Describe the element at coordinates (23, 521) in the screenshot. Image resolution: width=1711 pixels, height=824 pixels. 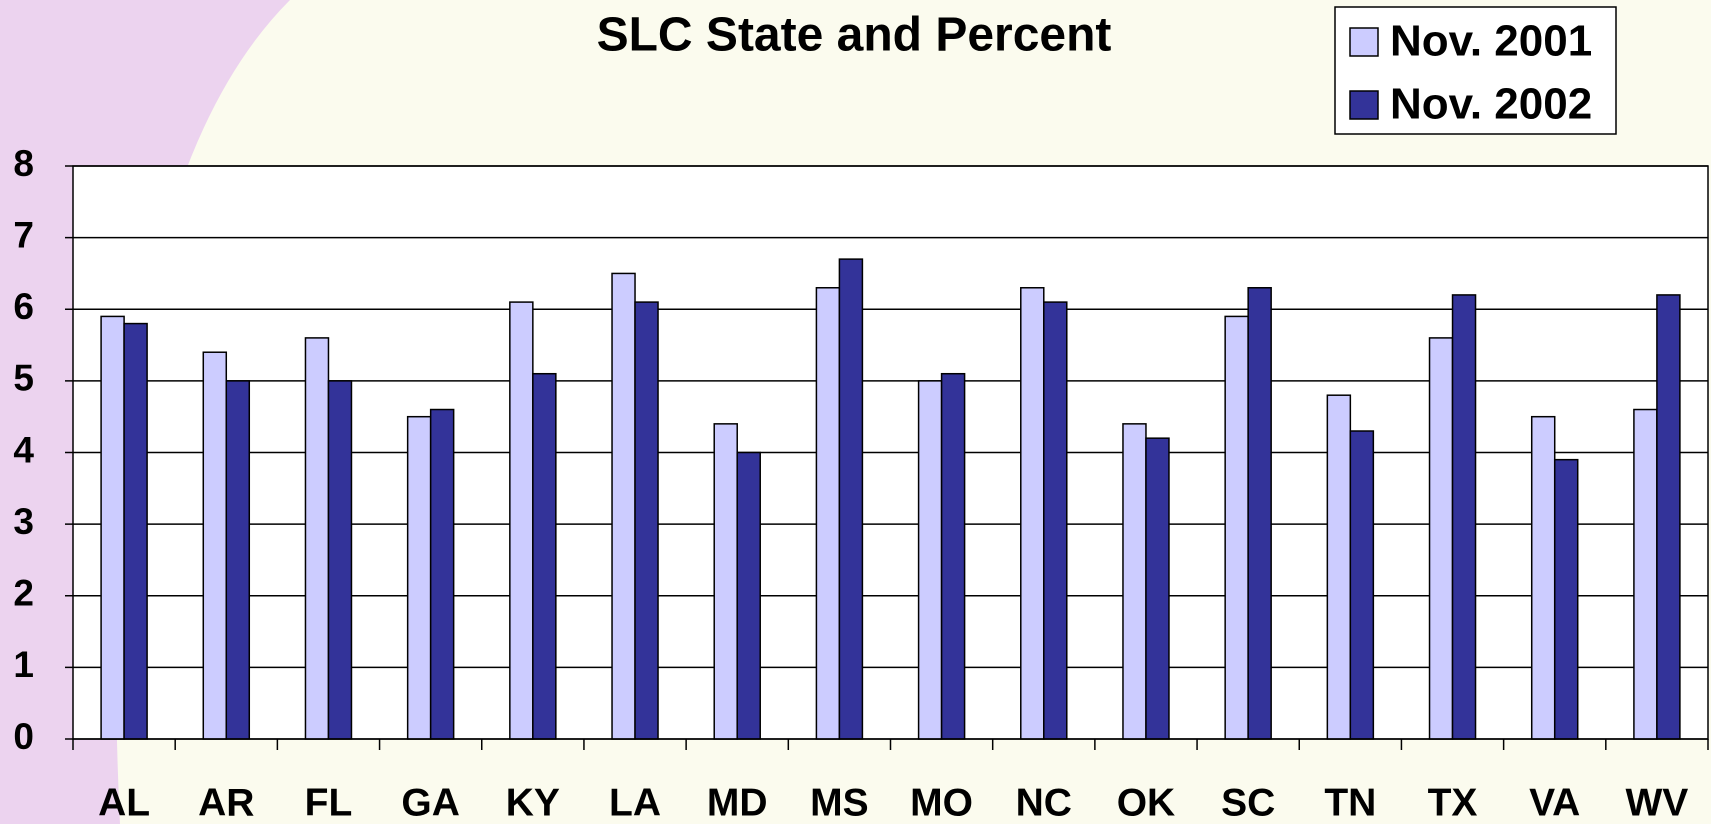
I see `y-tick-label: 3` at that location.